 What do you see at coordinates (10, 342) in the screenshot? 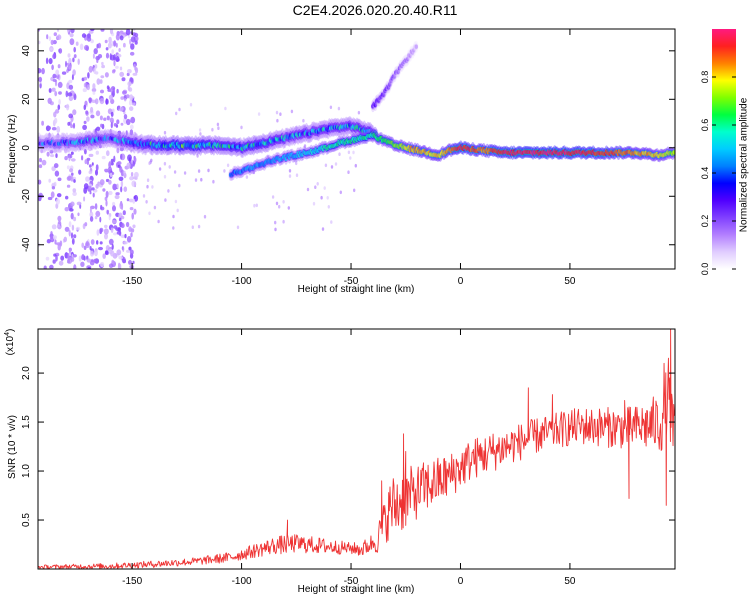
I see `svg-text: (x104)` at bounding box center [10, 342].